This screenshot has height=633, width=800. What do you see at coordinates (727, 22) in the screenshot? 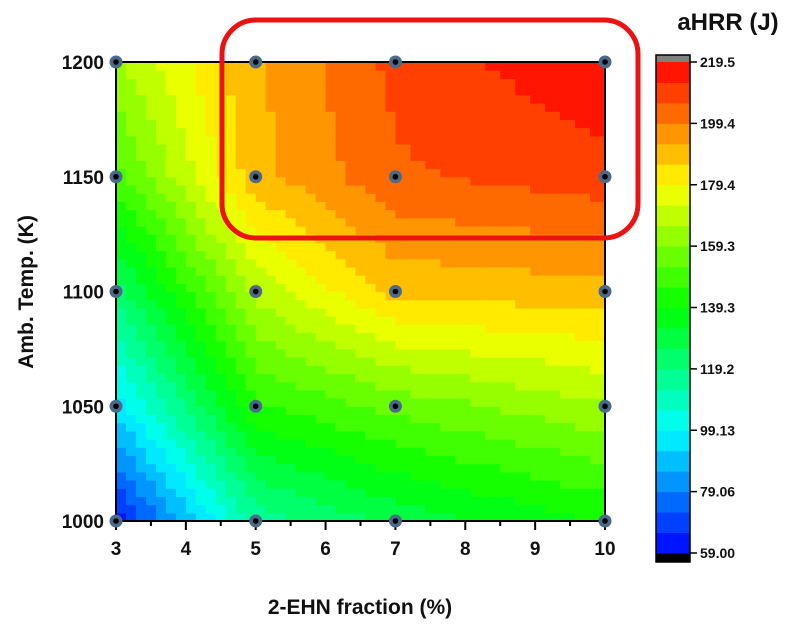
I see `colorbar-title: aHRR (J)` at bounding box center [727, 22].